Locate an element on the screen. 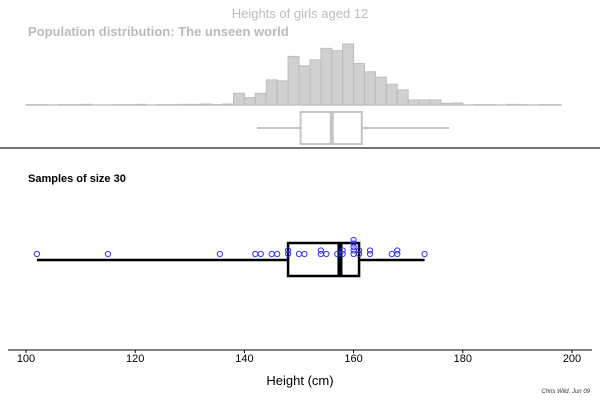  samples-title: Samples of size 30 is located at coordinates (77, 179).